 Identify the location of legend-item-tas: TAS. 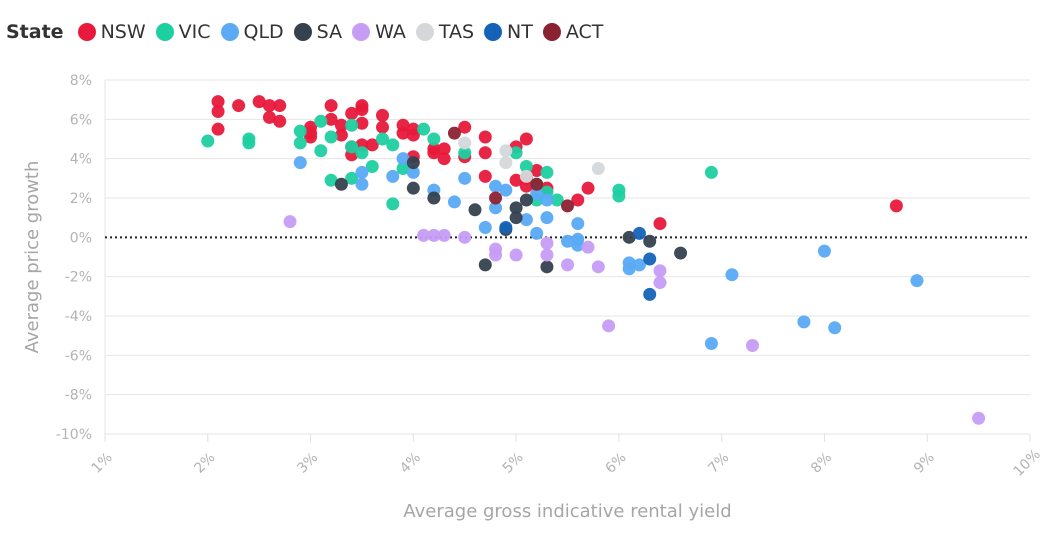
(444, 32).